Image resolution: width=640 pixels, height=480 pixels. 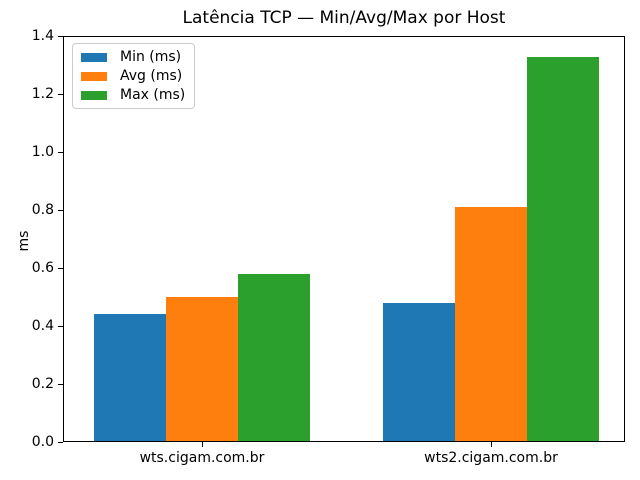 What do you see at coordinates (344, 18) in the screenshot?
I see `chart-title: Latência TCP — Min/Avg/Max por Host` at bounding box center [344, 18].